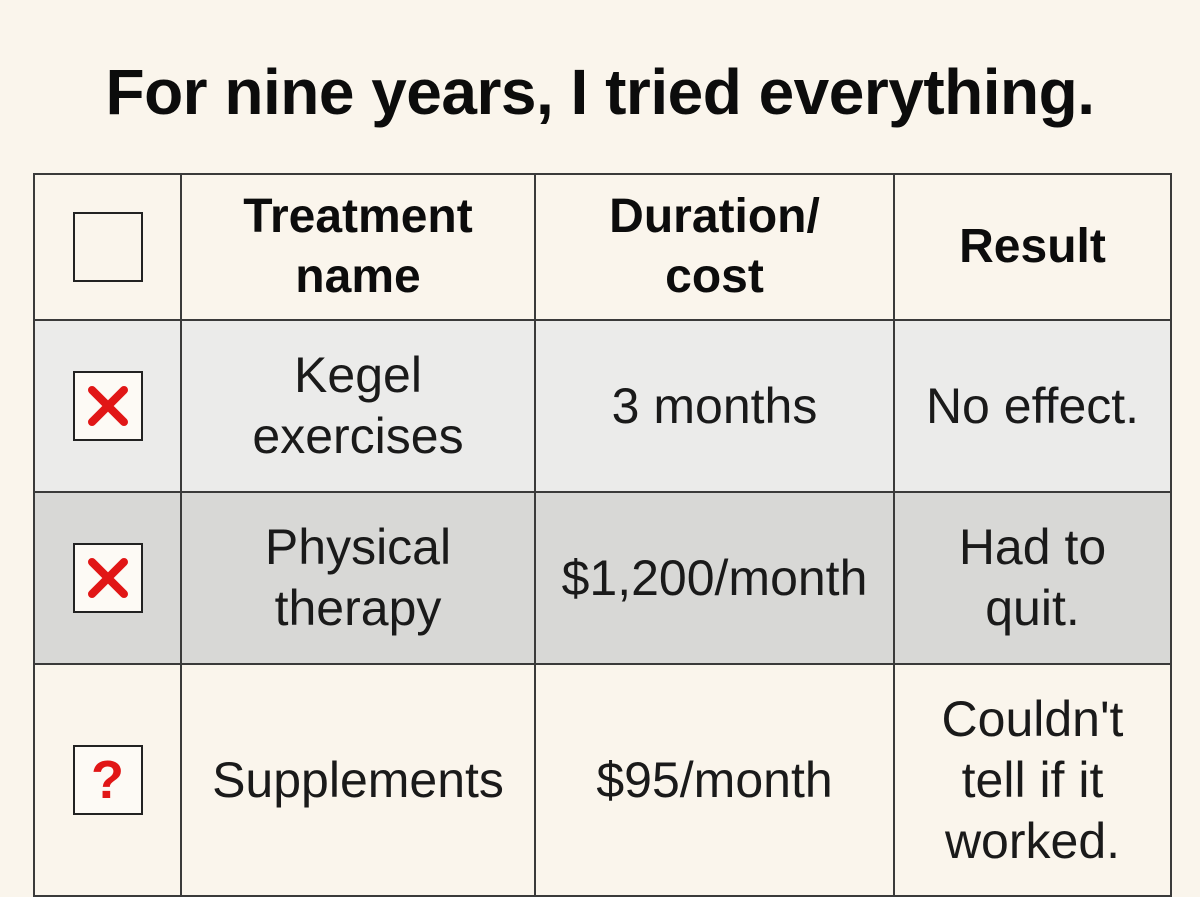 The height and width of the screenshot is (897, 1200). Describe the element at coordinates (1032, 780) in the screenshot. I see `result-cell: Couldn't tell if it worked.` at that location.